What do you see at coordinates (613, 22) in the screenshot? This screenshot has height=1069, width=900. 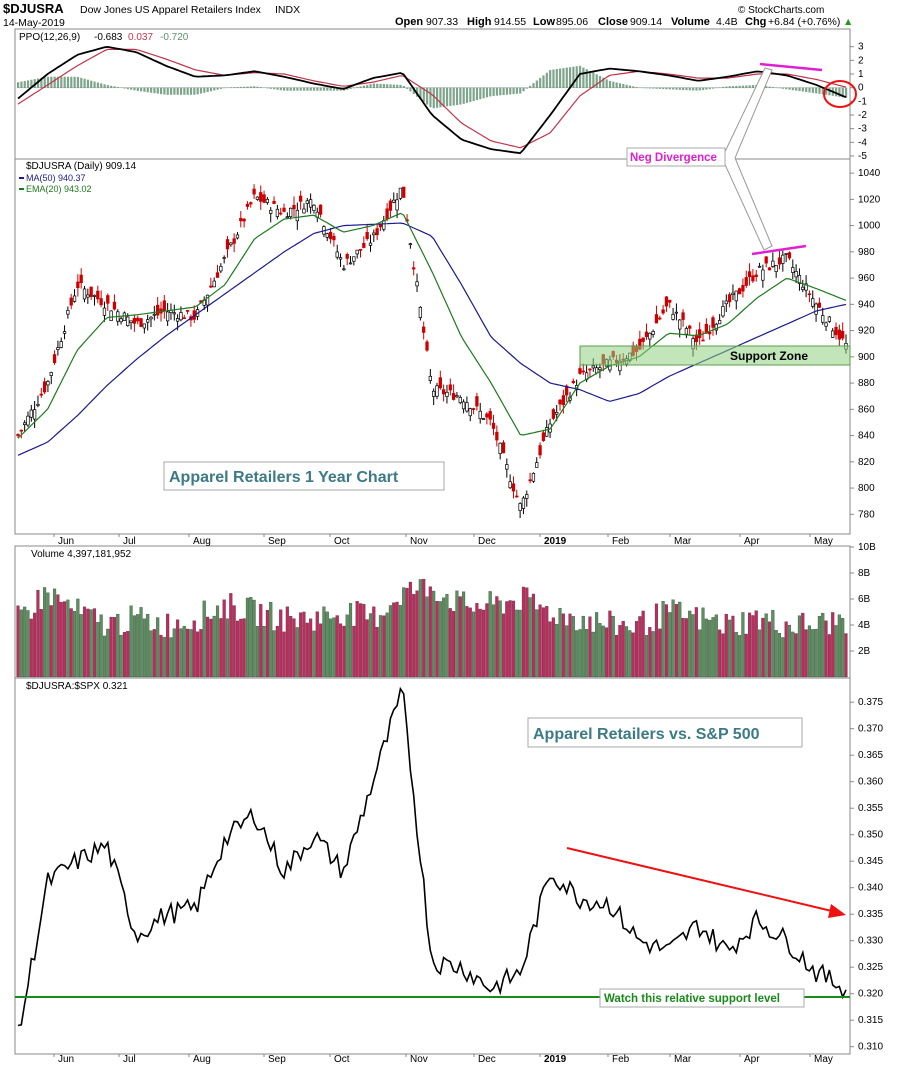 I see `header-close-label: Close` at bounding box center [613, 22].